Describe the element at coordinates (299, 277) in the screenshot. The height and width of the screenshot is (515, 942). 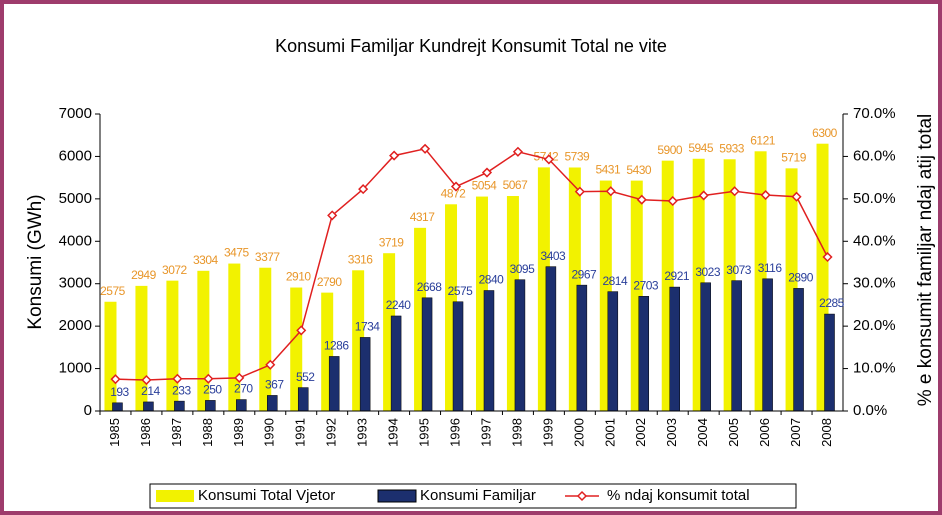
I see `data-label: 2910` at that location.